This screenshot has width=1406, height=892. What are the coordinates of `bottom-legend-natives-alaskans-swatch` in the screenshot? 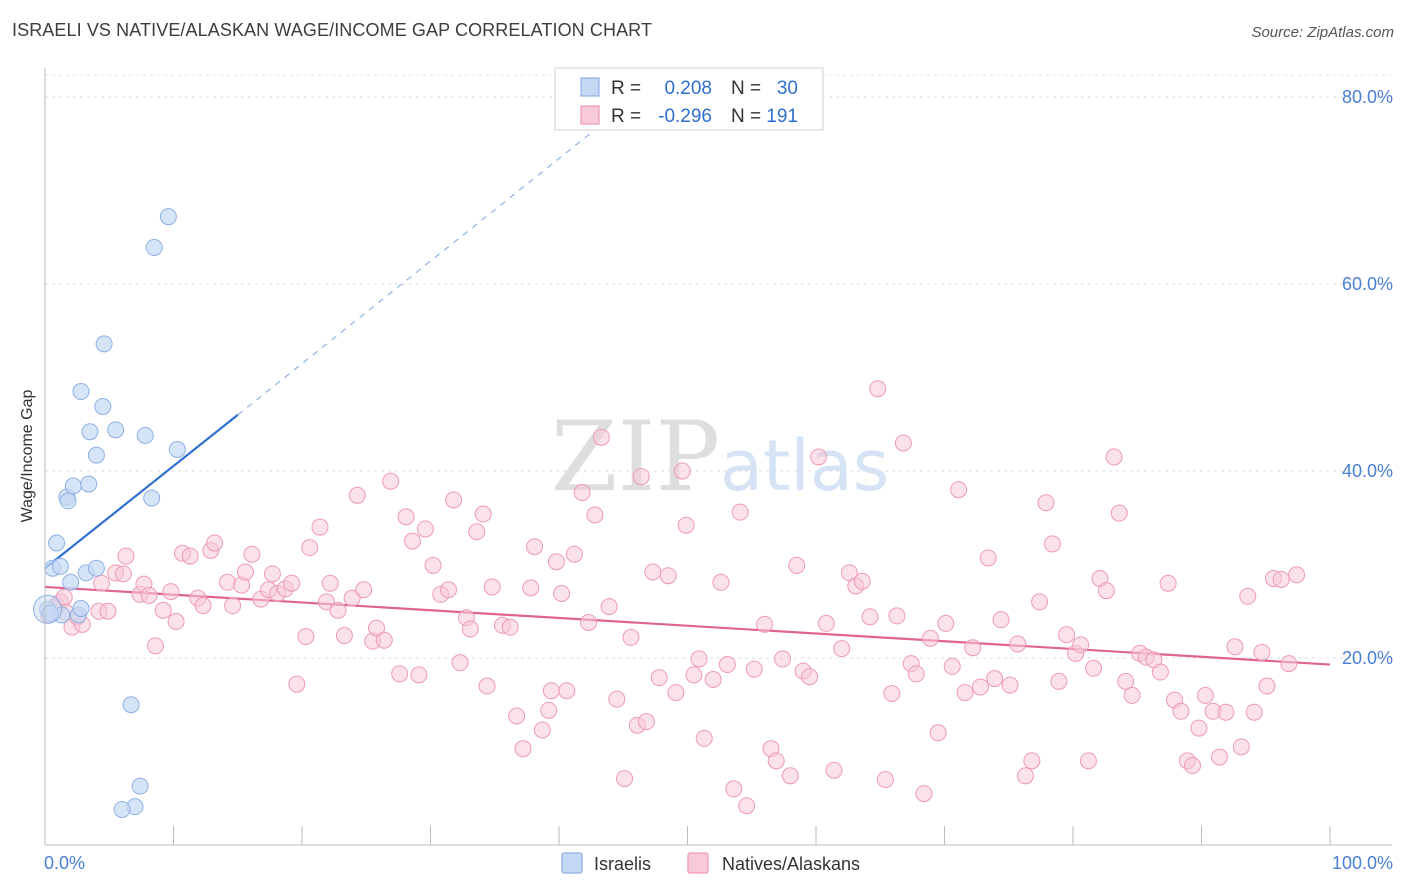 It's located at (698, 863).